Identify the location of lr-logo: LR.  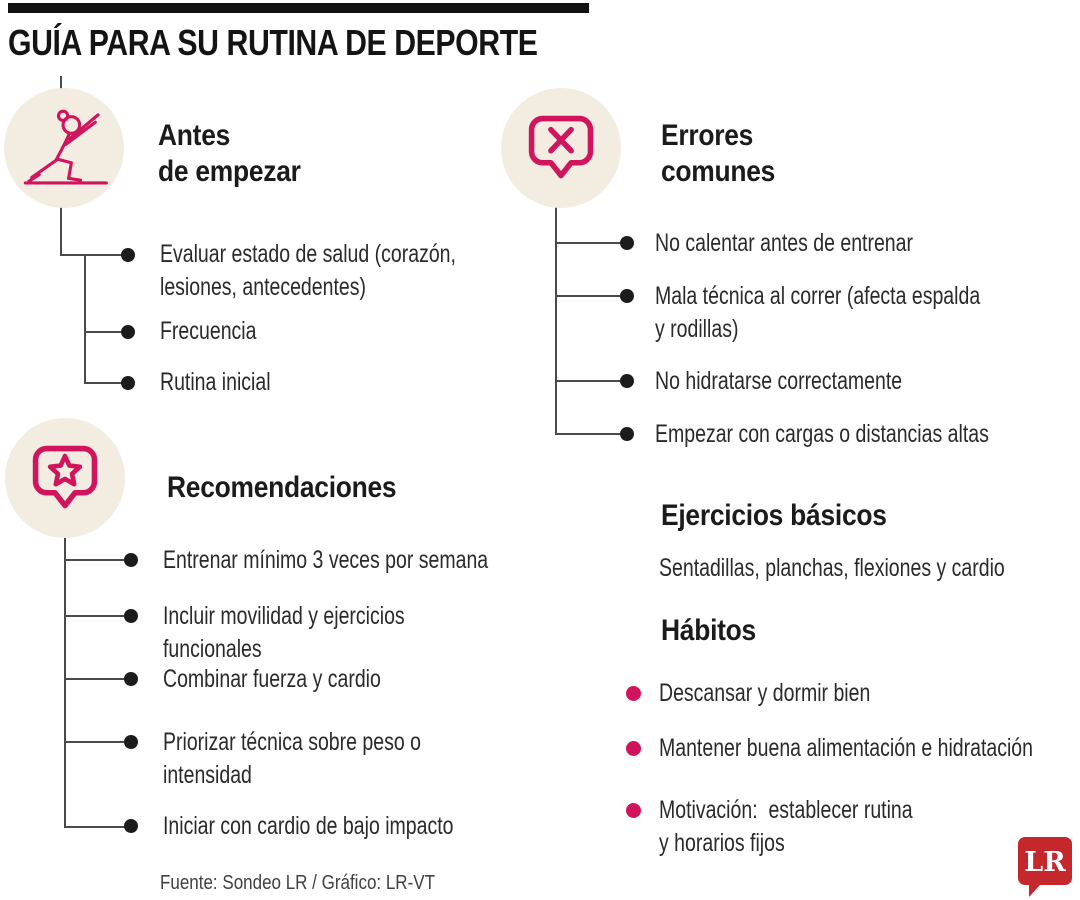
(1045, 867).